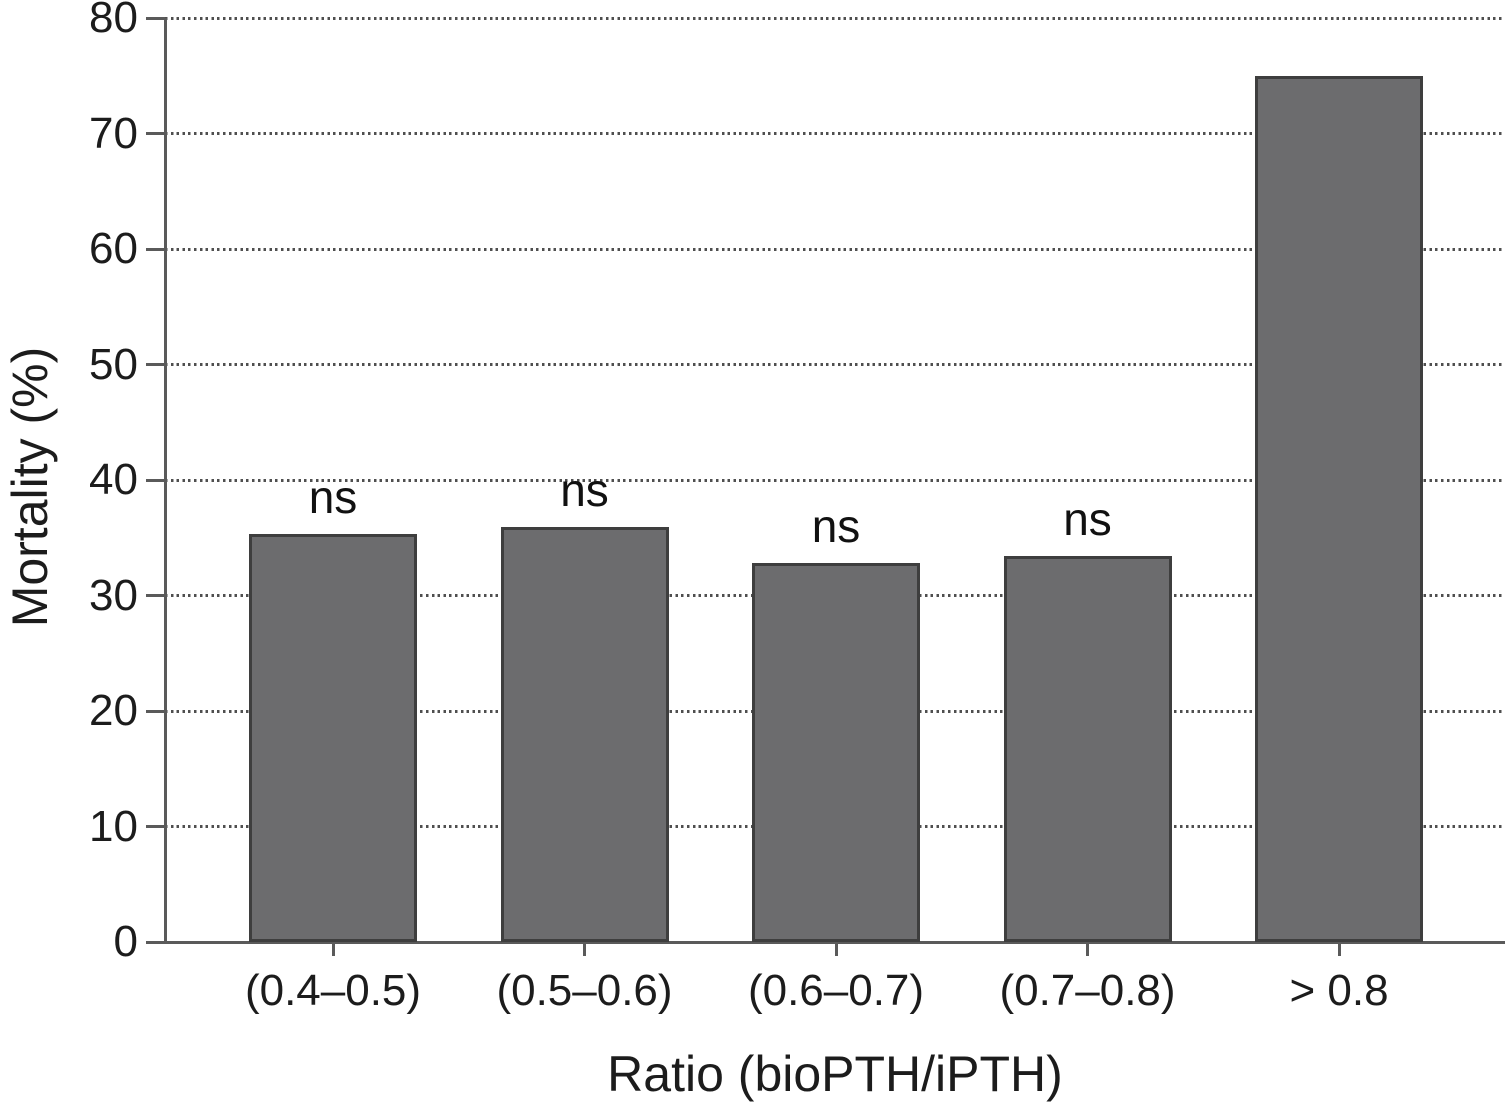 The image size is (1505, 1118). Describe the element at coordinates (333, 990) in the screenshot. I see `x-tick-label-(0.4–0.5): (0.4–0.5)` at that location.